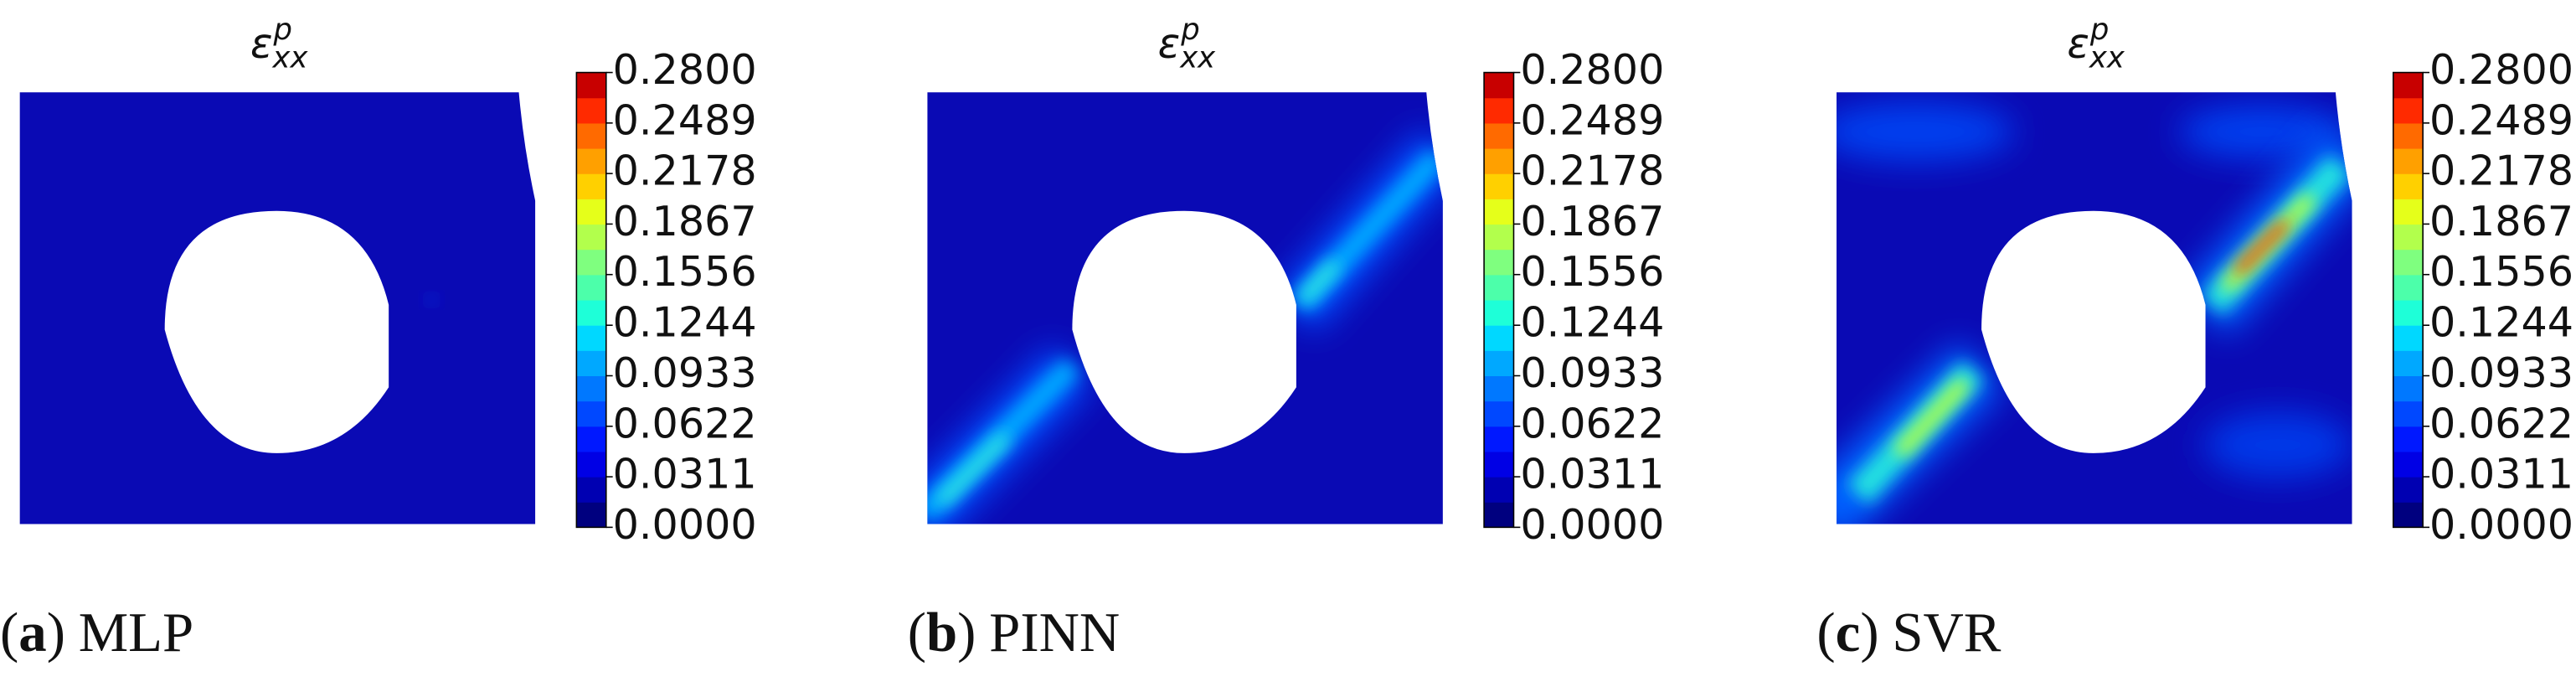 This screenshot has height=687, width=2576. I want to click on colorbar-tick-label: 0.1867, so click(2501, 221).